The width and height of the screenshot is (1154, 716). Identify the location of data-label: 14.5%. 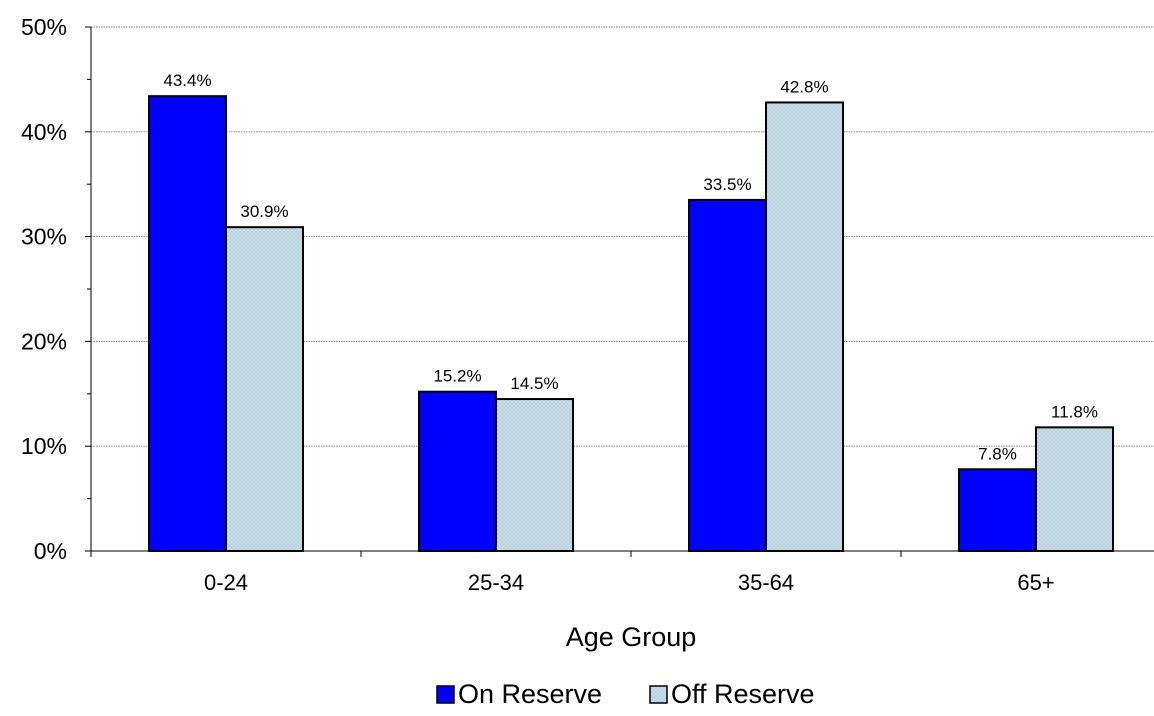
(534, 383).